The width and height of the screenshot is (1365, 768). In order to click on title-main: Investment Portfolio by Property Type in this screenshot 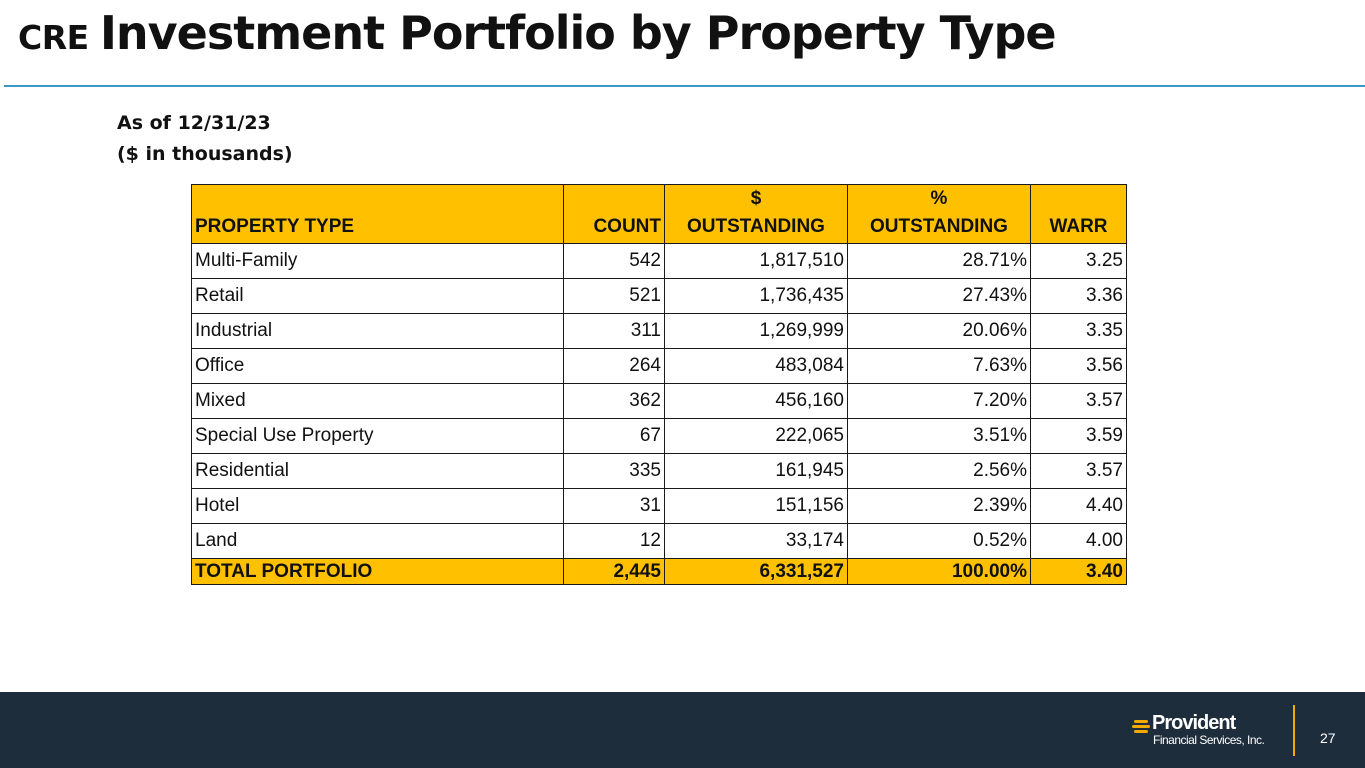, I will do `click(578, 33)`.